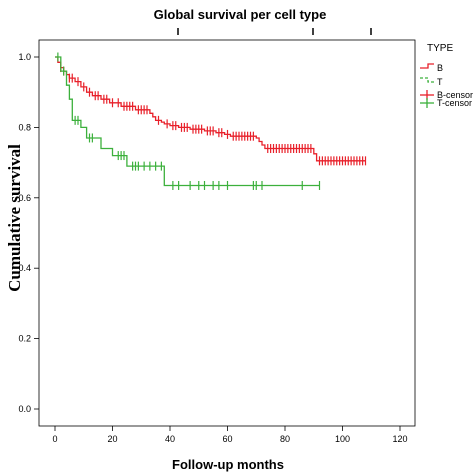  I want to click on legend-swatch-b, so click(427, 66).